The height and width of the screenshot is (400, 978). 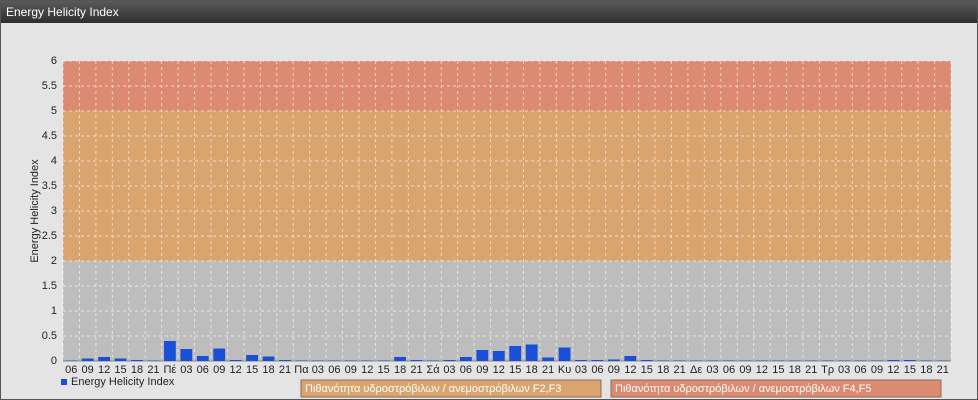 I want to click on y-axis-title: Energy Helicity Index, so click(x=35, y=211).